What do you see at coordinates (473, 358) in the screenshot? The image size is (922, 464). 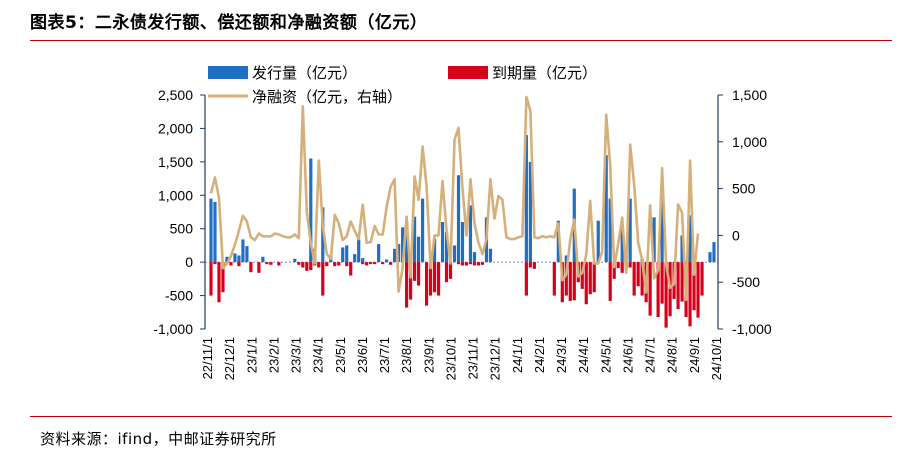 I see `x-tick-label: 23/11/1` at bounding box center [473, 358].